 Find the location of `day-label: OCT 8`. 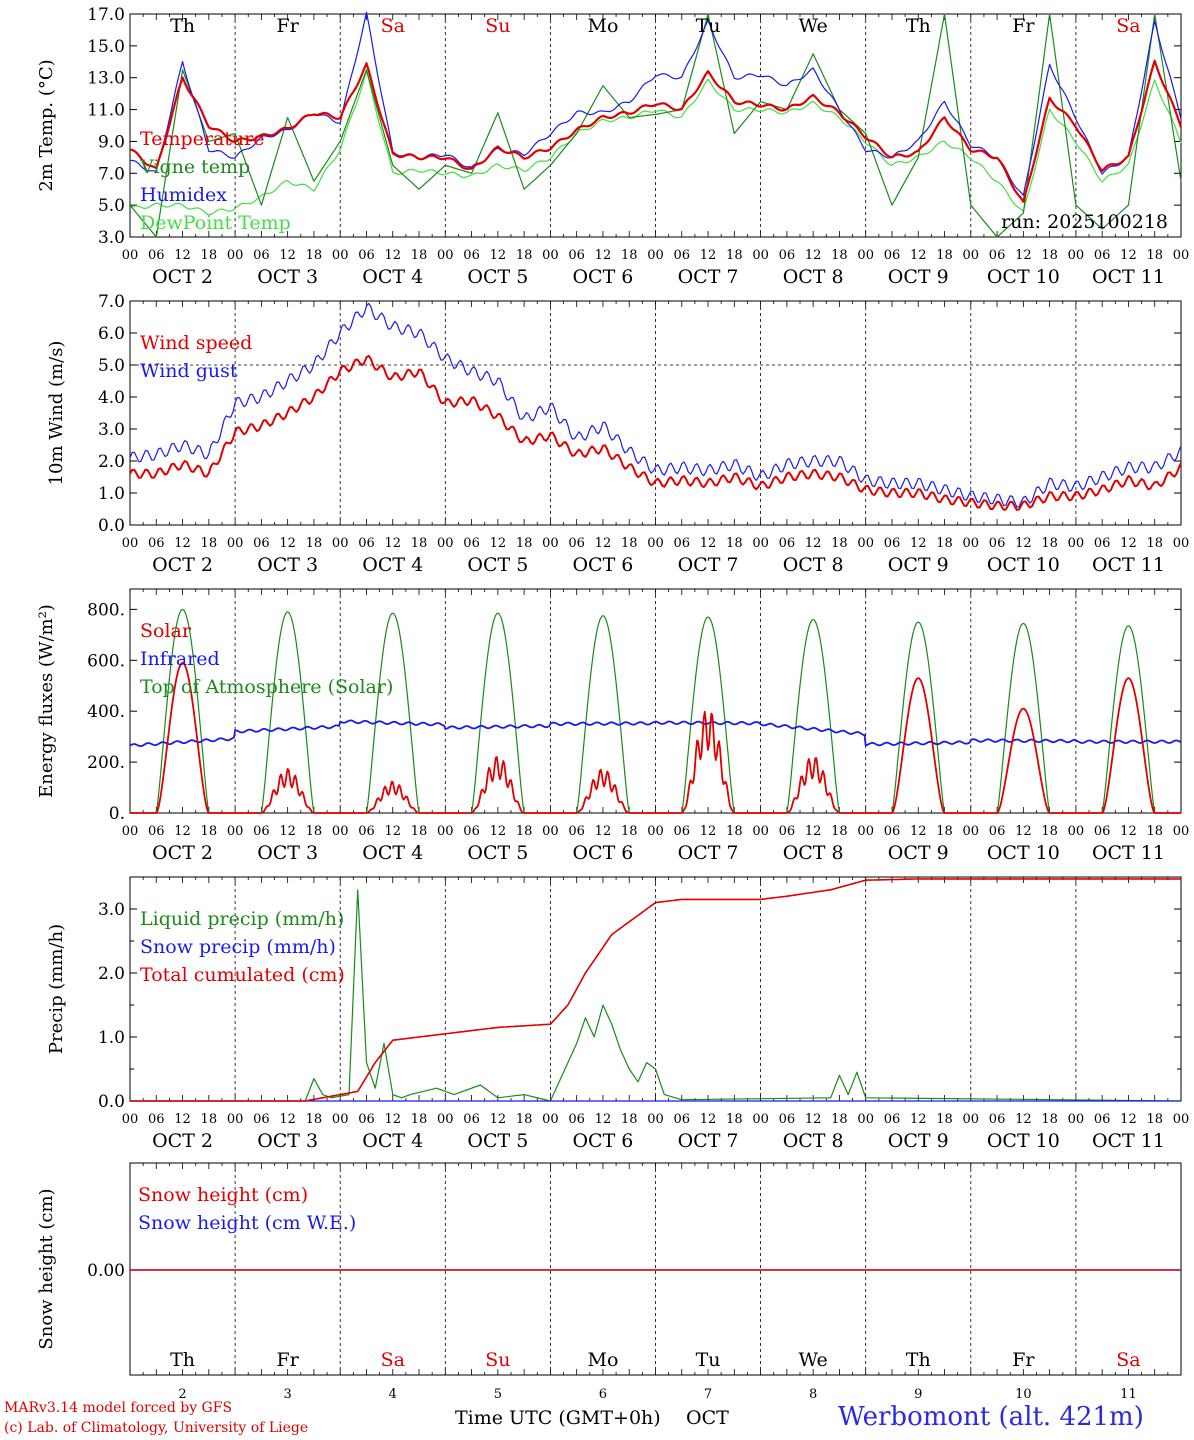

day-label: OCT 8 is located at coordinates (813, 565).